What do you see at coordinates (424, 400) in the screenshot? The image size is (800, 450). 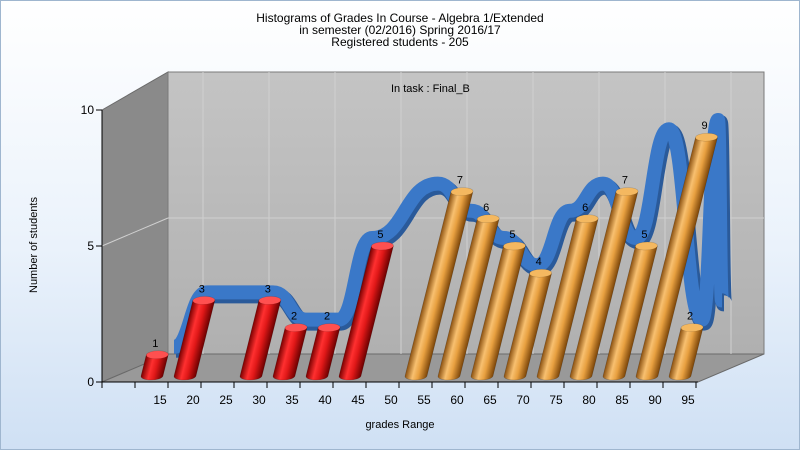 I see `x-tick-label: 55` at bounding box center [424, 400].